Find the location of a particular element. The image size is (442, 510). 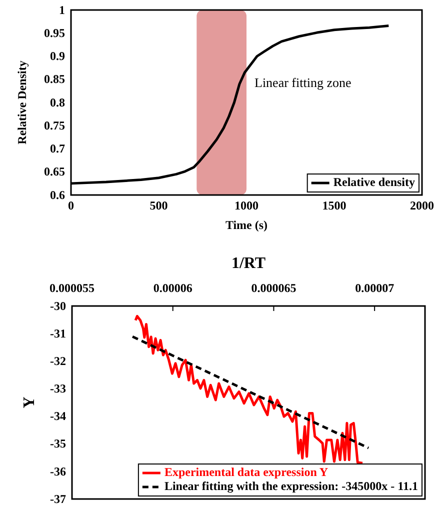

y-tick-label: -32 is located at coordinates (58, 361).